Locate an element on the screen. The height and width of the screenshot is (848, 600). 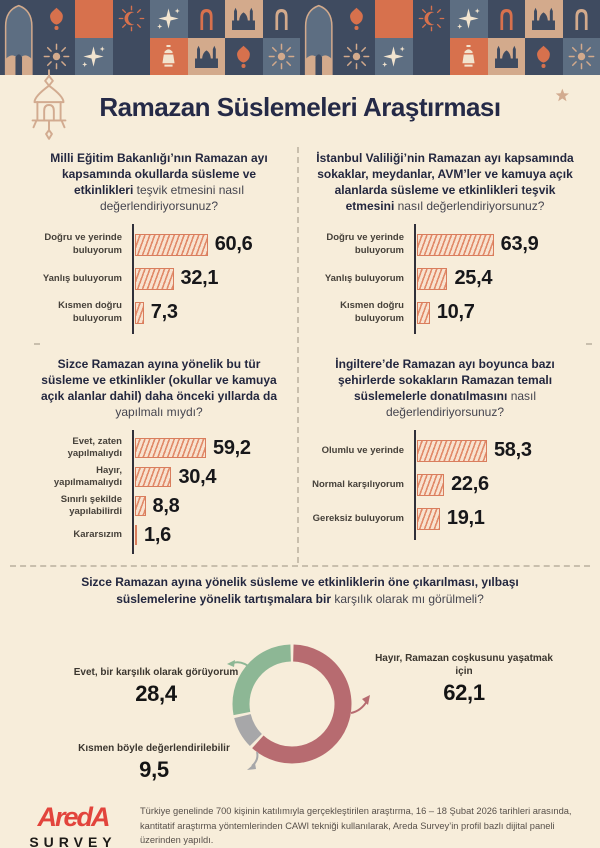
bar-label: Olumlu ve yerinde is located at coordinates (362, 450).